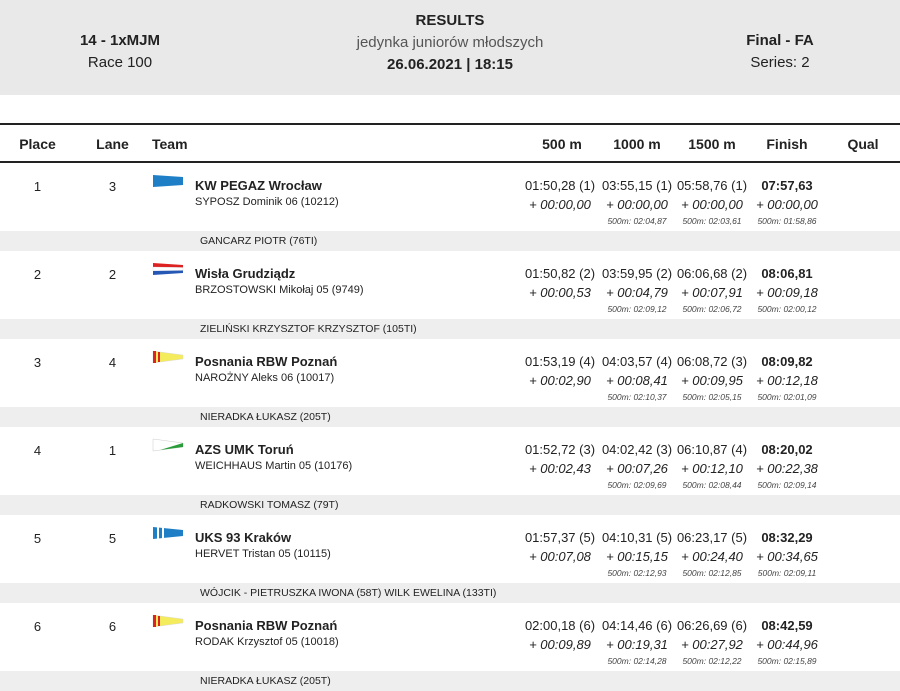 The image size is (900, 691). I want to click on finish-time: 07:57,63, so click(787, 185).